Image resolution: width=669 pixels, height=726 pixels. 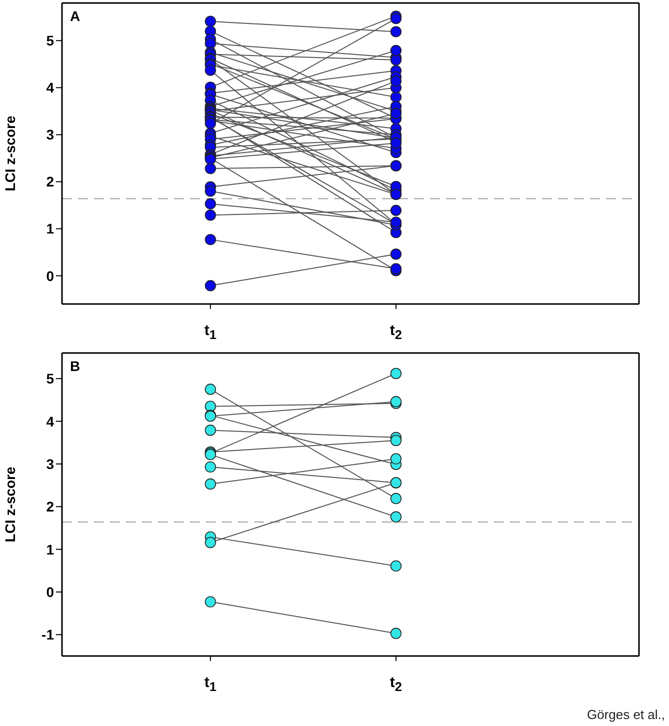 What do you see at coordinates (75, 16) in the screenshot?
I see `chart-title: A` at bounding box center [75, 16].